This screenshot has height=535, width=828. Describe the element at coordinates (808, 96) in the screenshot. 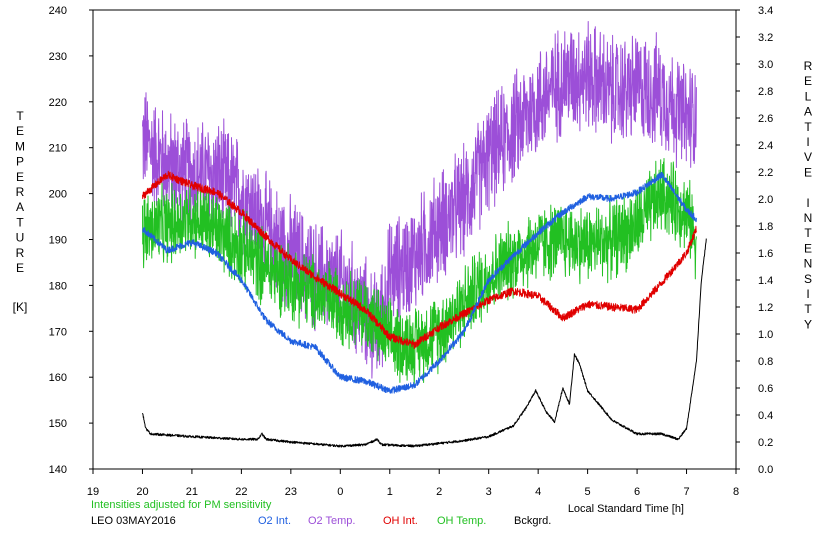

I see `right-axis-letter: L` at that location.